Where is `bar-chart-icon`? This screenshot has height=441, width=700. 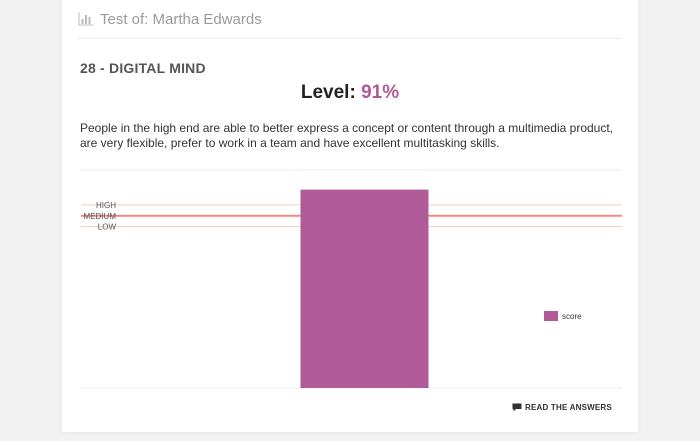
bar-chart-icon is located at coordinates (86, 19).